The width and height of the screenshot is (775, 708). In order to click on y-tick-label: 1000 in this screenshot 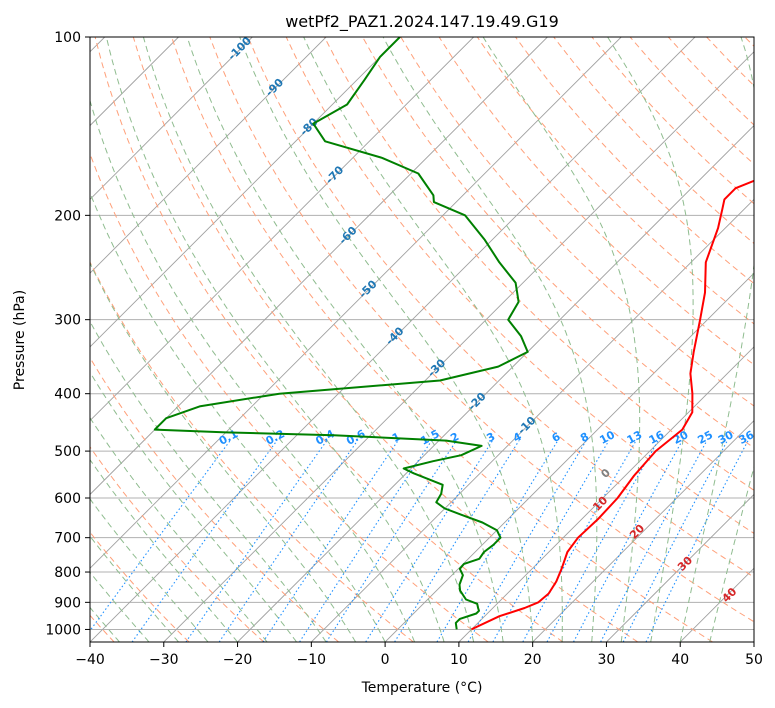, I will do `click(63, 630)`.